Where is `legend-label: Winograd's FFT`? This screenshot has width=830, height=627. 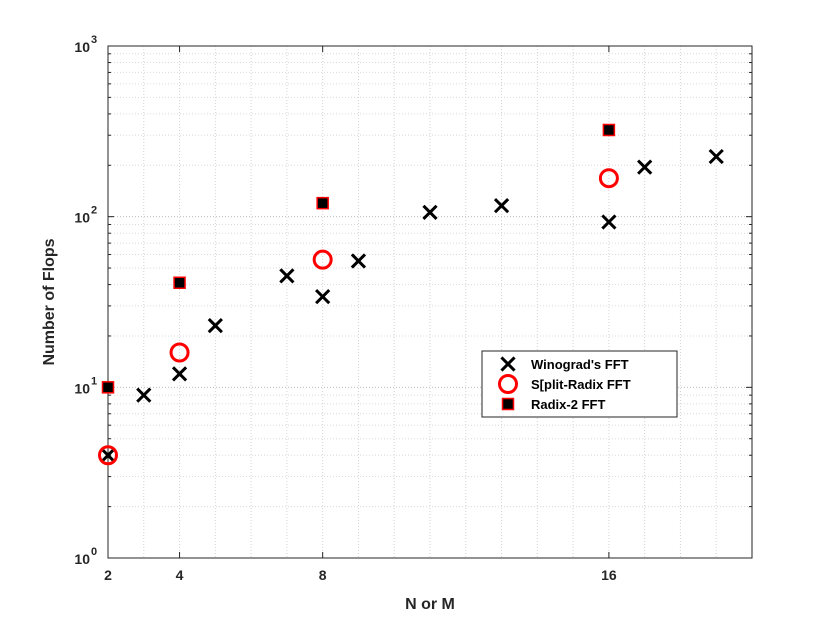 legend-label: Winograd's FFT is located at coordinates (580, 364).